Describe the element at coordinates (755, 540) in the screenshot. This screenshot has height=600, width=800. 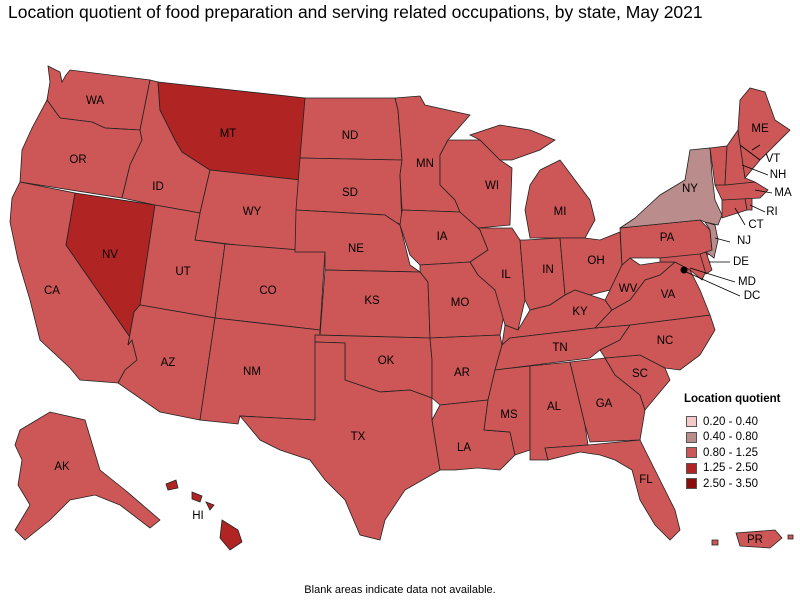
I see `state-label-pr: PR` at that location.